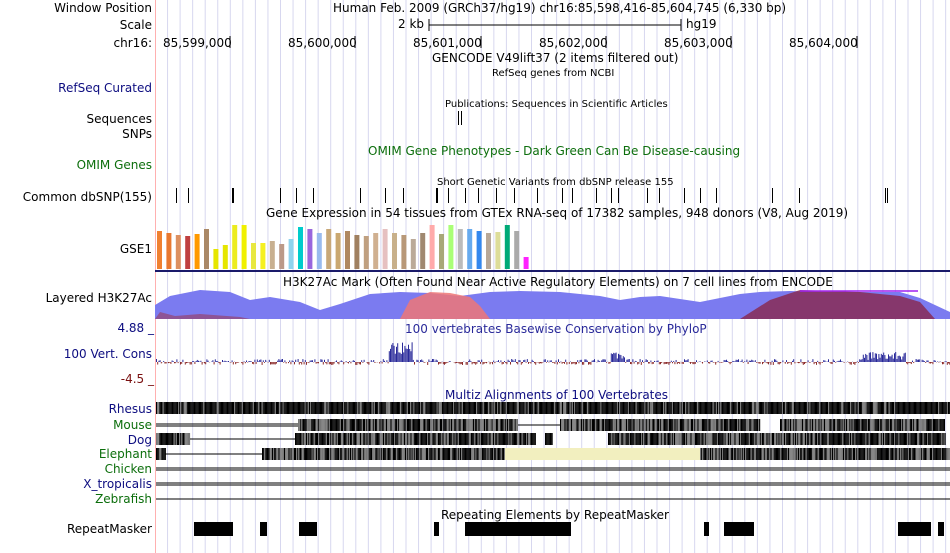 The height and width of the screenshot is (553, 950). What do you see at coordinates (128, 469) in the screenshot?
I see `species-label-chicken: Chicken` at bounding box center [128, 469].